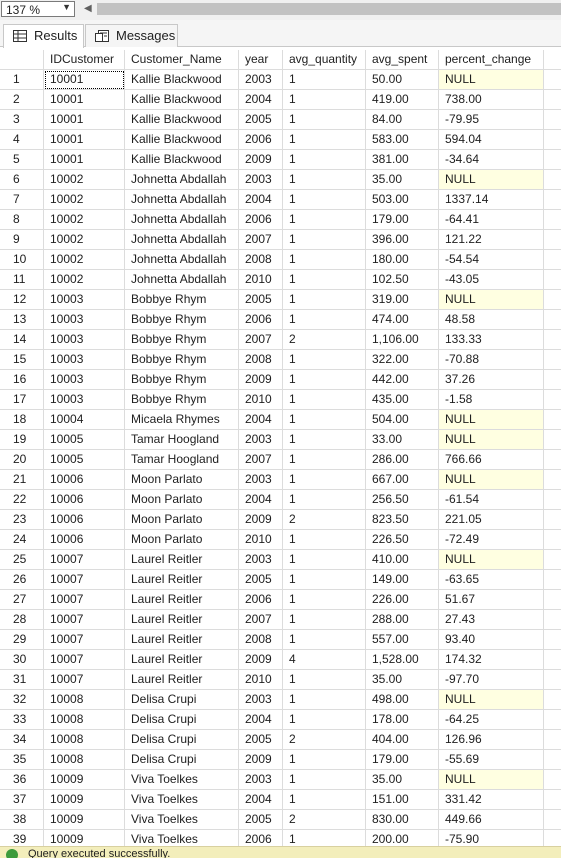  Describe the element at coordinates (491, 100) in the screenshot. I see `percent-change-cell: 738.00` at that location.